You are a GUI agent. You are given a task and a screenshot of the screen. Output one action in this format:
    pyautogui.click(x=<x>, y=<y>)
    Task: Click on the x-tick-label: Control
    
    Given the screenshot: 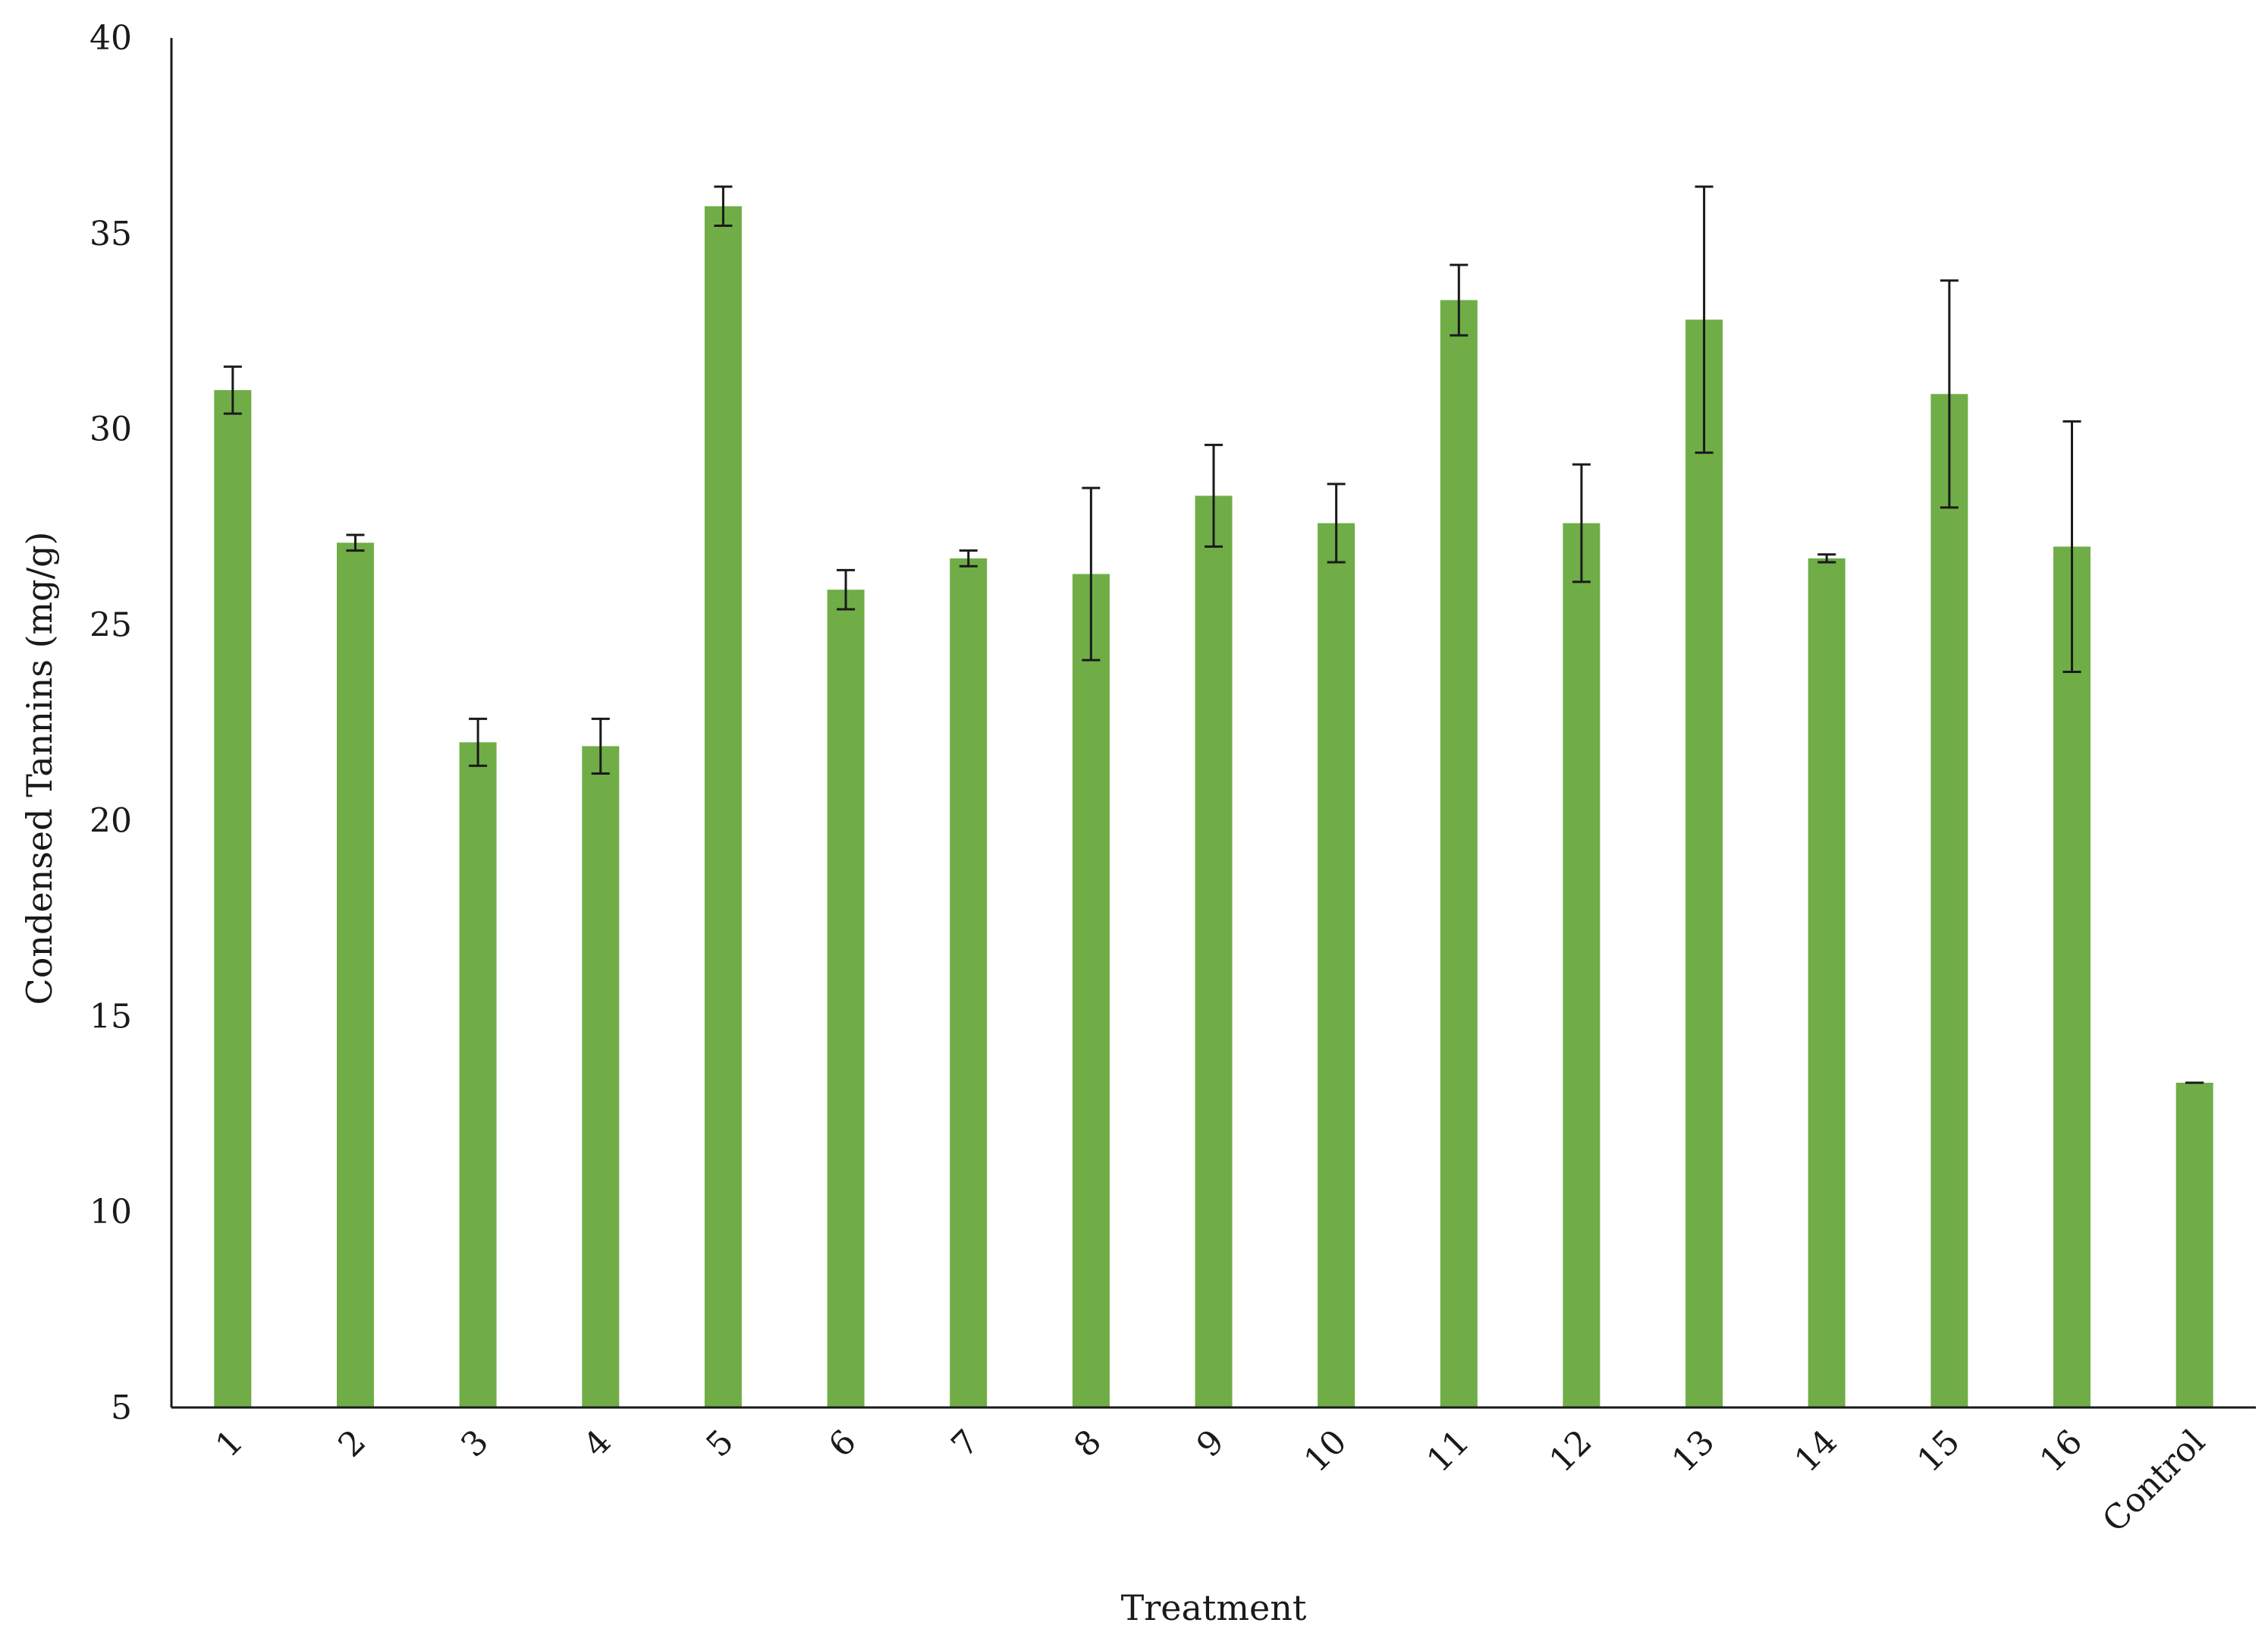 What is the action you would take?
    pyautogui.click(x=2154, y=1481)
    